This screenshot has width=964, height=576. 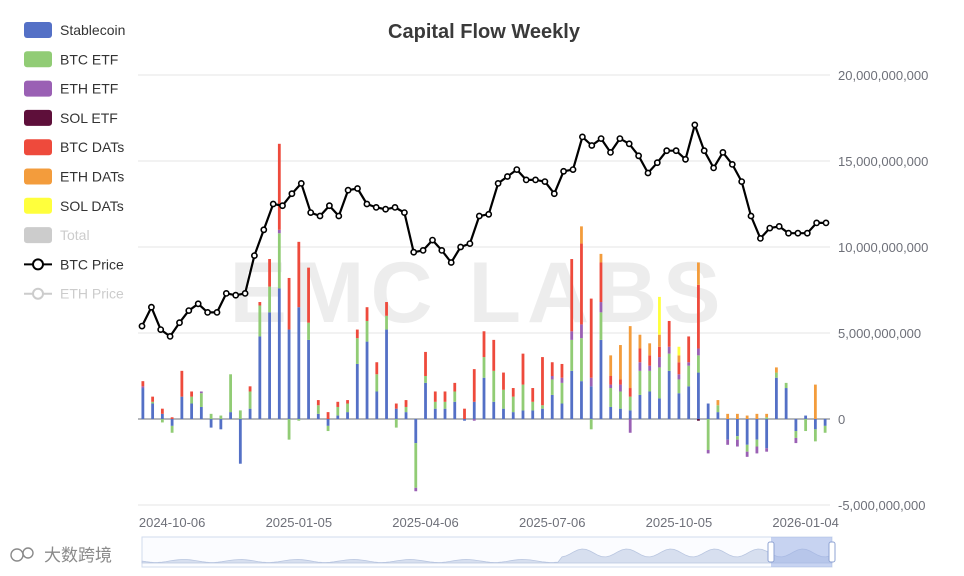 I want to click on legend-label: SOL DATs, so click(x=92, y=206).